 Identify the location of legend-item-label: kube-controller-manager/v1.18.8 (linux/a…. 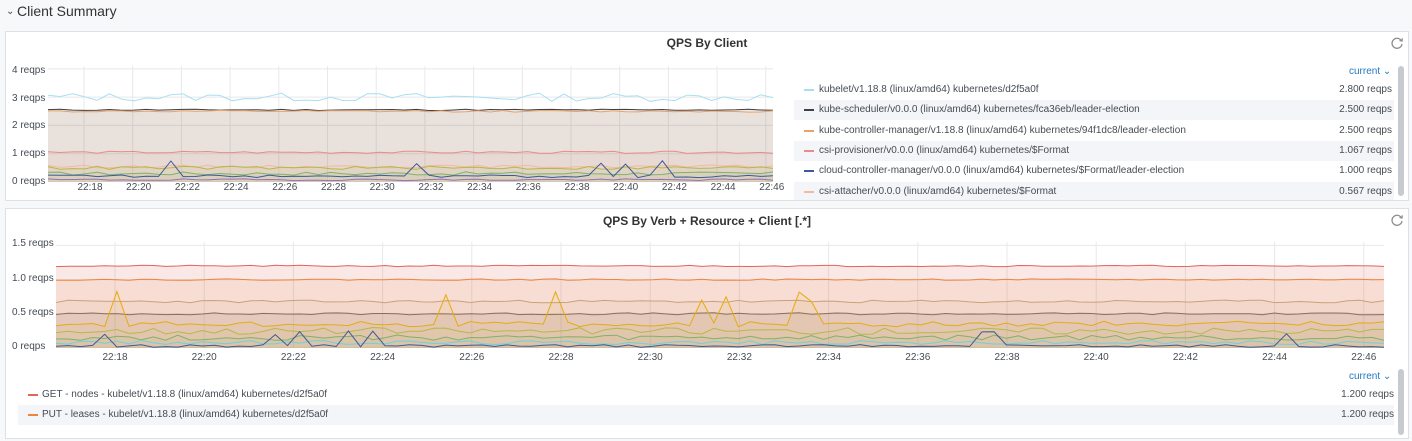
(1002, 130).